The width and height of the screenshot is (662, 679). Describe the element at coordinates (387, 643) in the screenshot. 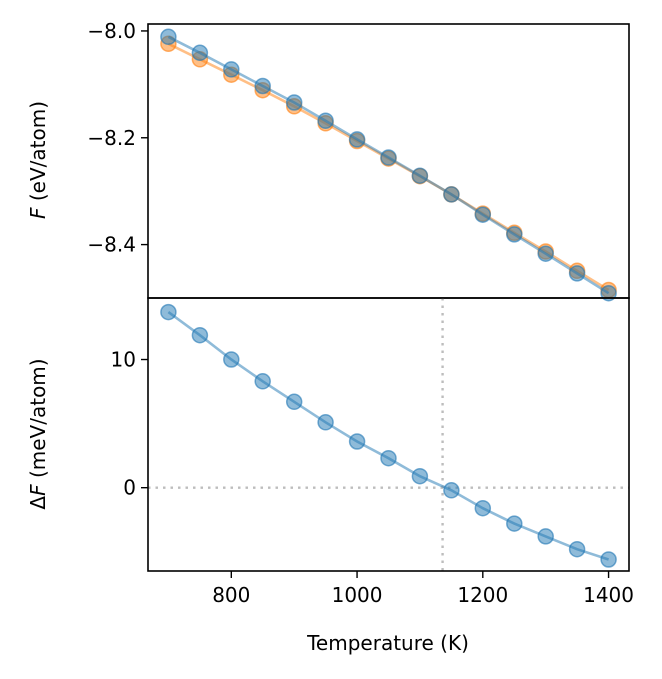

I see `x-axis-label: Temperature (K)` at that location.